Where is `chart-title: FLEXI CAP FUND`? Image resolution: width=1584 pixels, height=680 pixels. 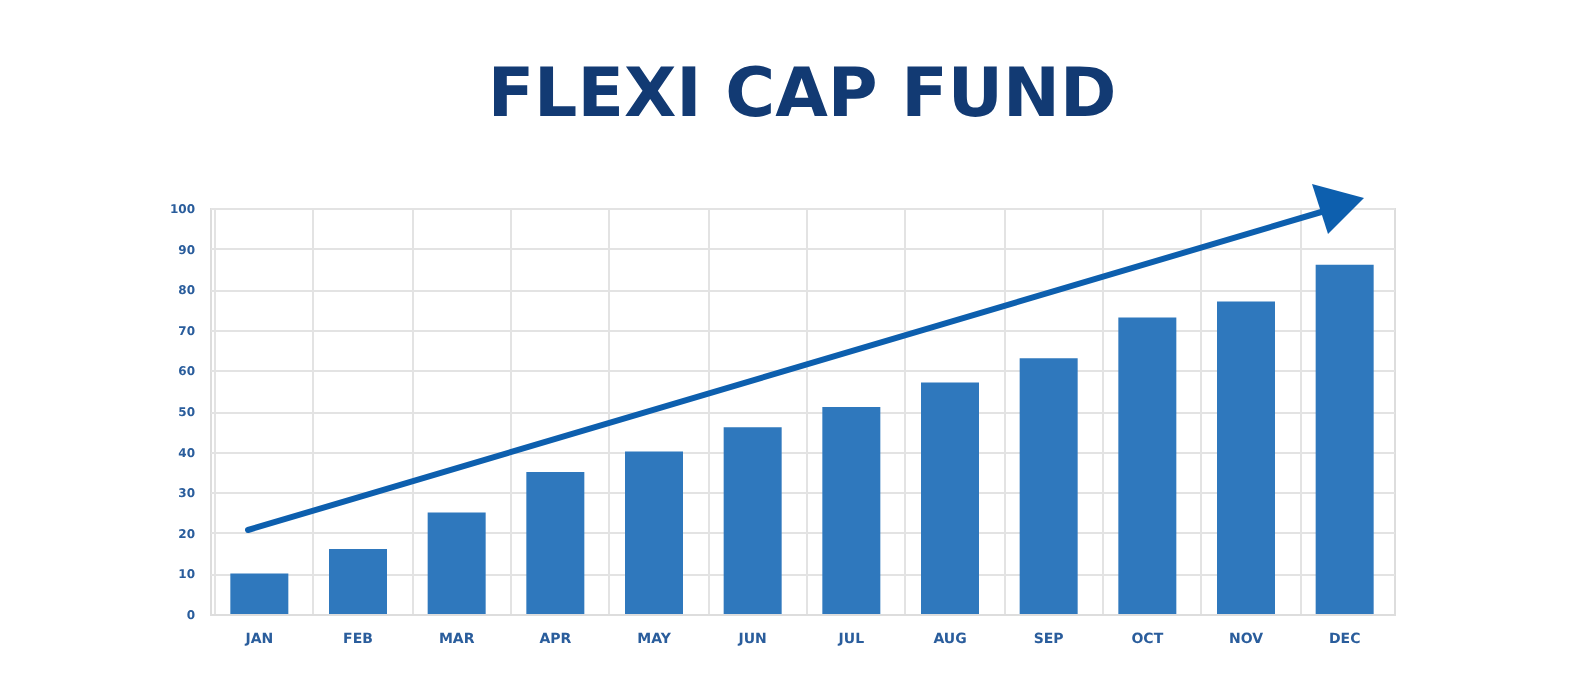
chart-title: FLEXI CAP FUND is located at coordinates (802, 94).